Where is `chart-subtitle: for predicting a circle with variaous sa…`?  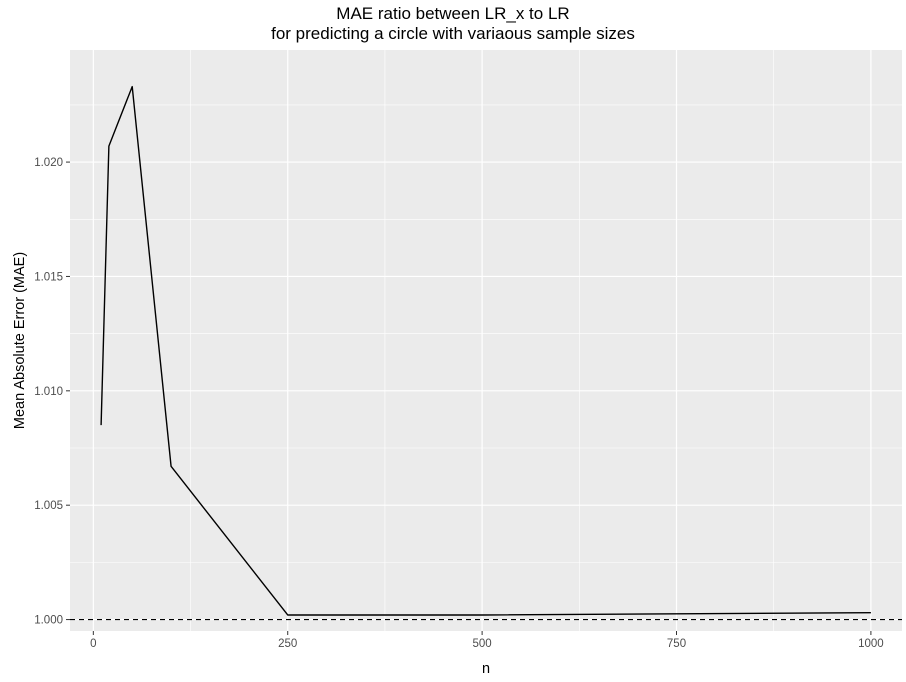
chart-subtitle: for predicting a circle with variaous sa… is located at coordinates (453, 33).